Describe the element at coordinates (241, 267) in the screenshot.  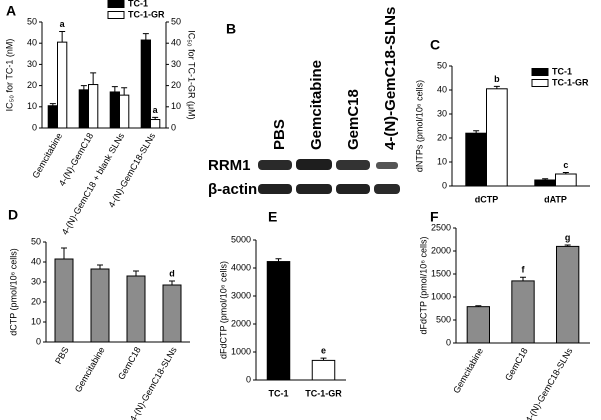
I see `y-tick-label: 4000` at that location.